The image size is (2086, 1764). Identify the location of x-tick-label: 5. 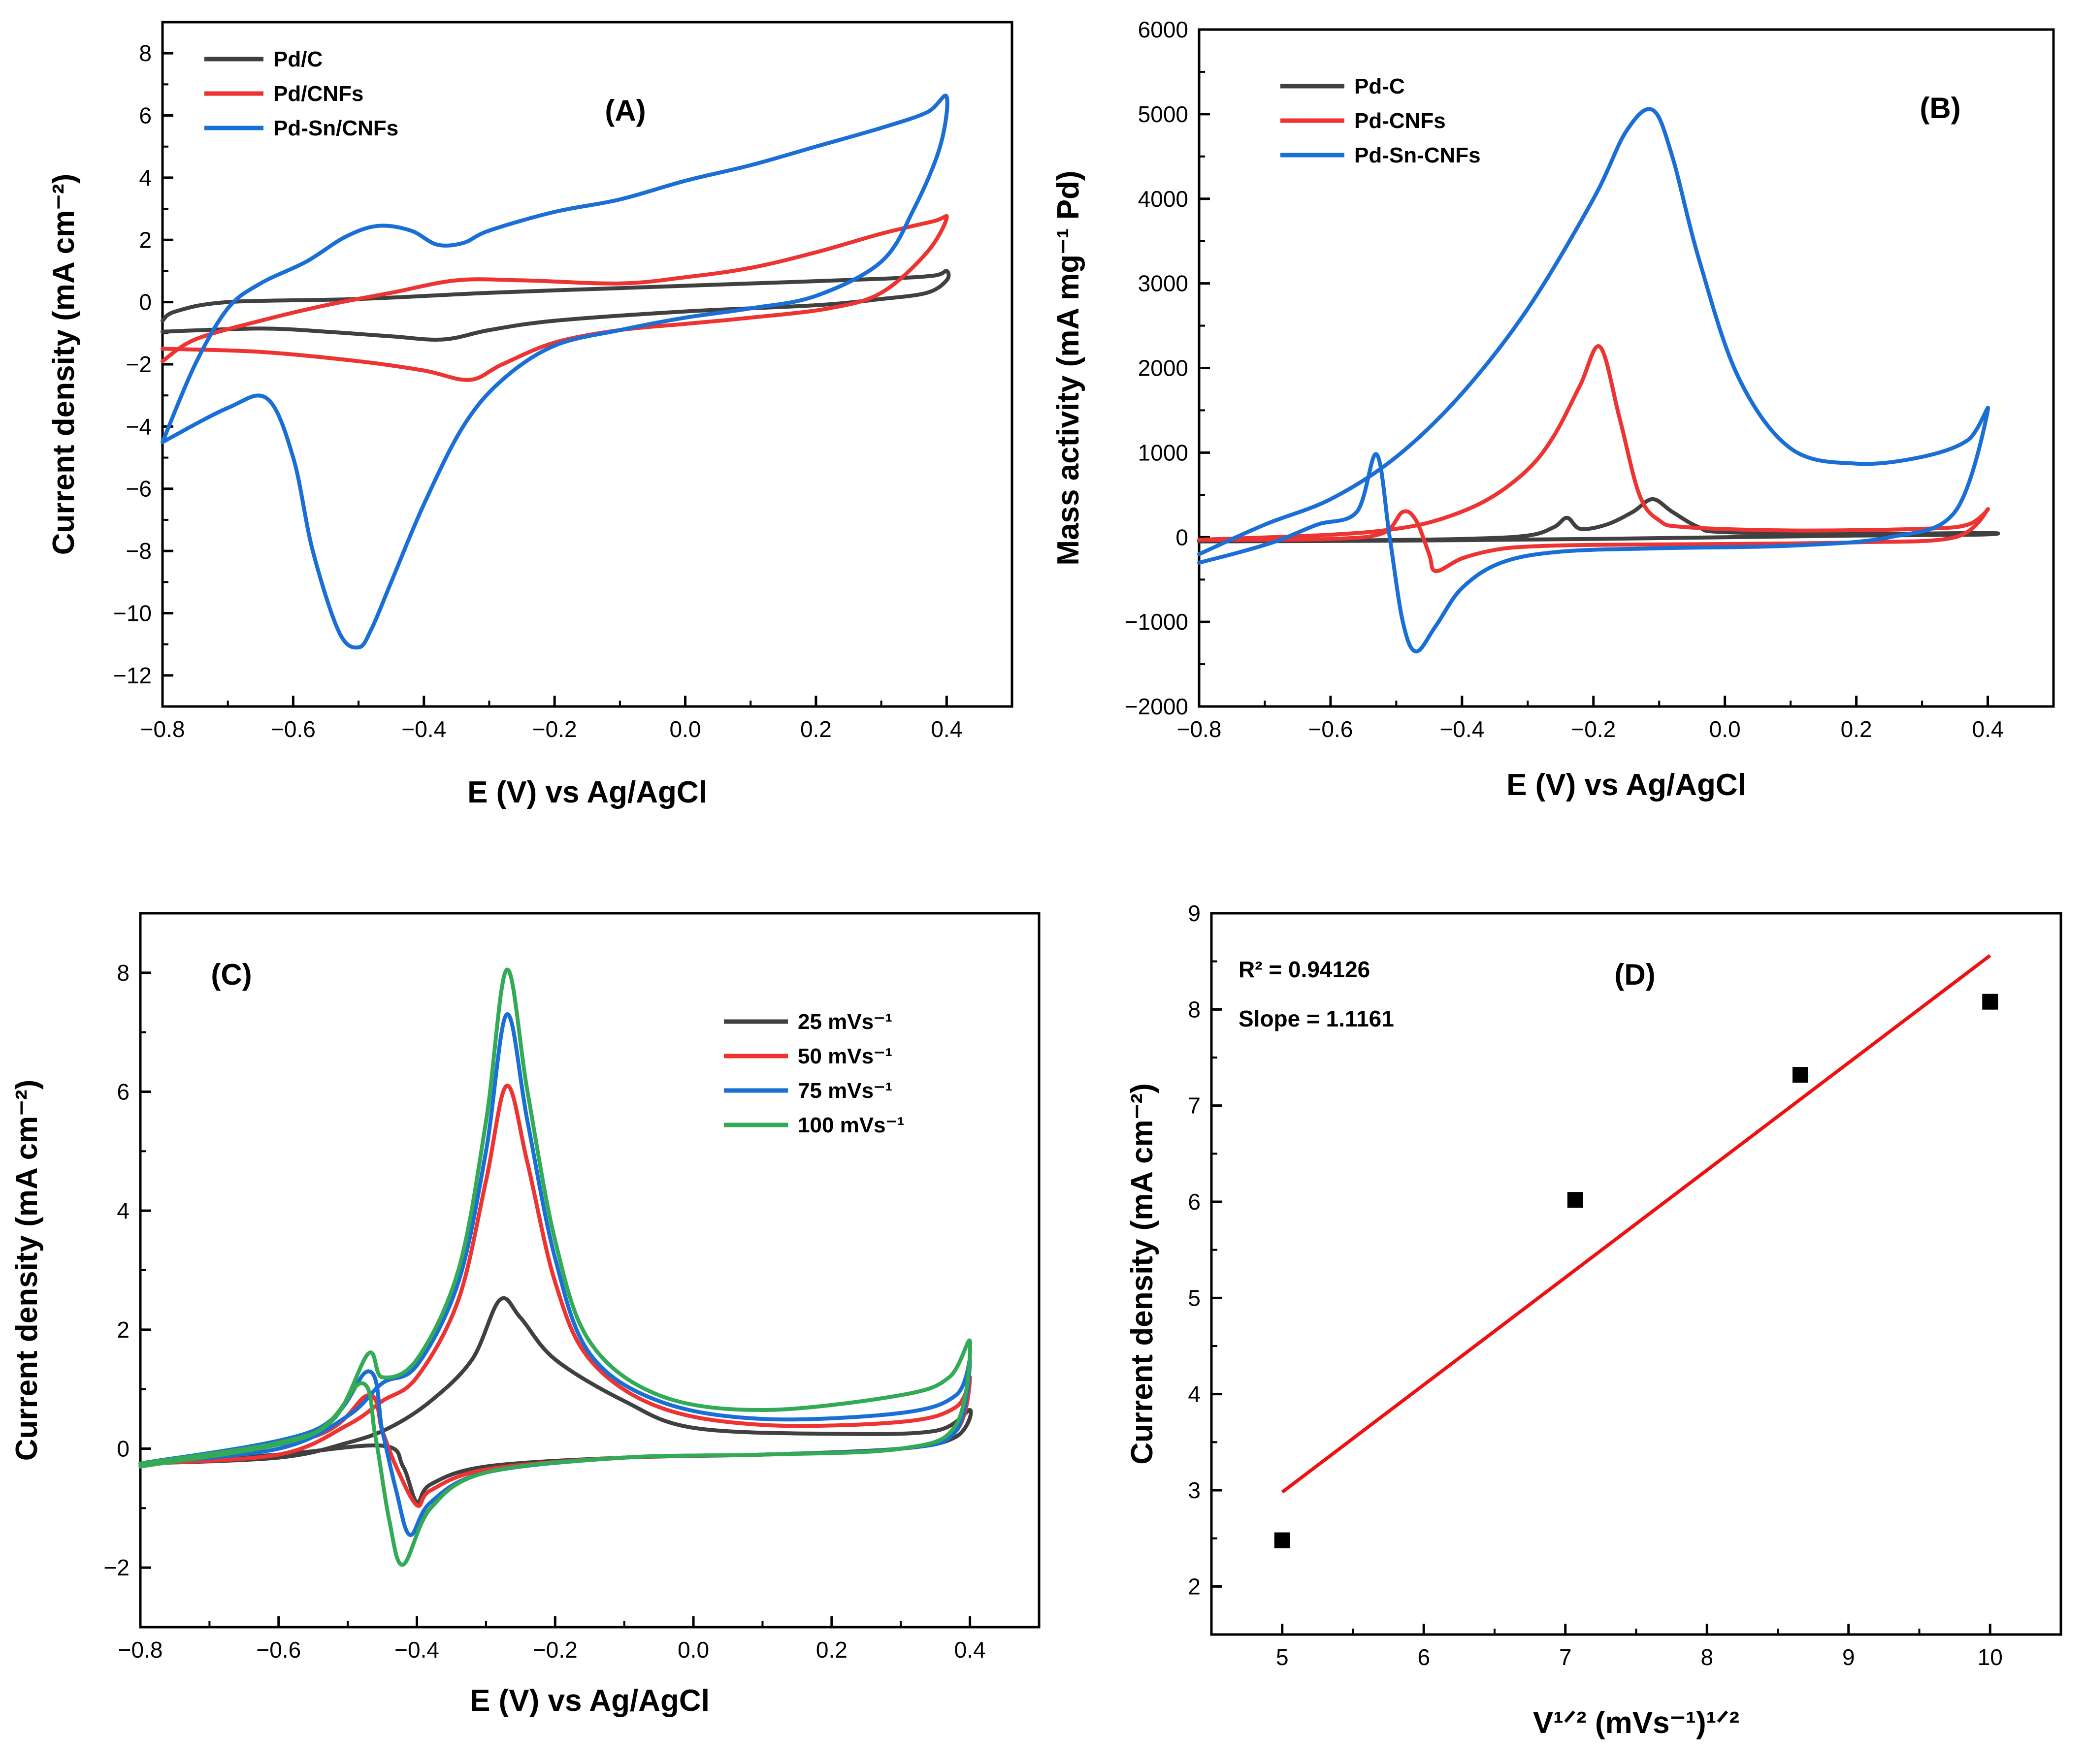
(1282, 1657).